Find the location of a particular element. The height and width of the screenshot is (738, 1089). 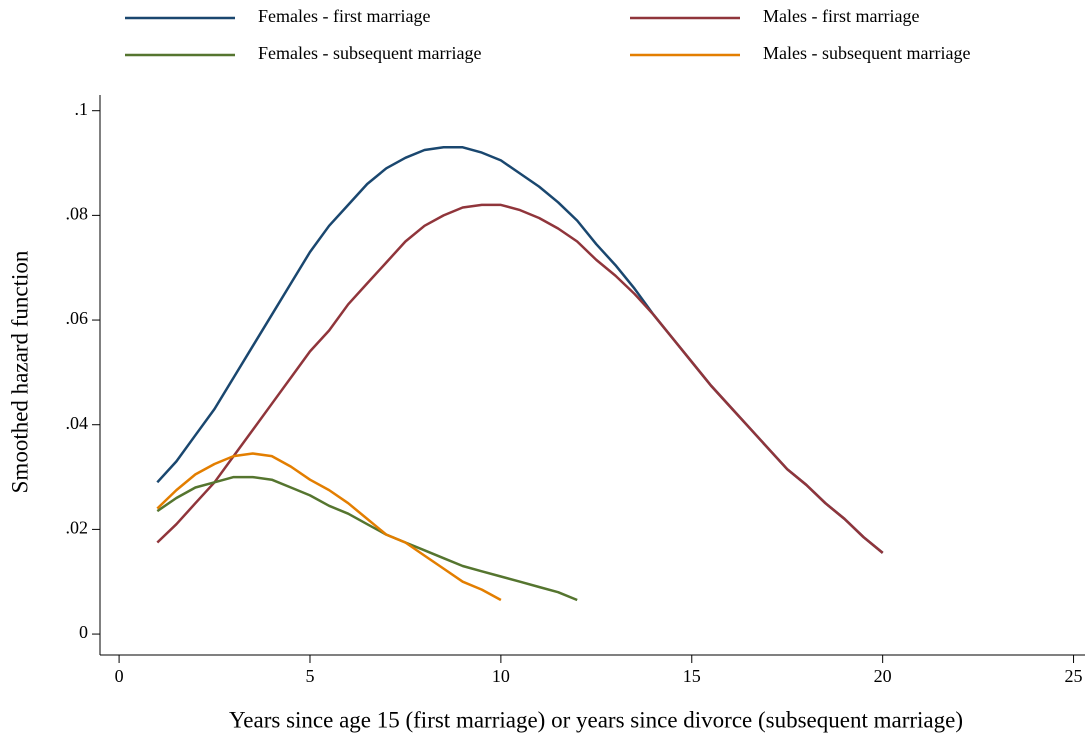

y-axis-title: Smoothed hazard function is located at coordinates (19, 371).